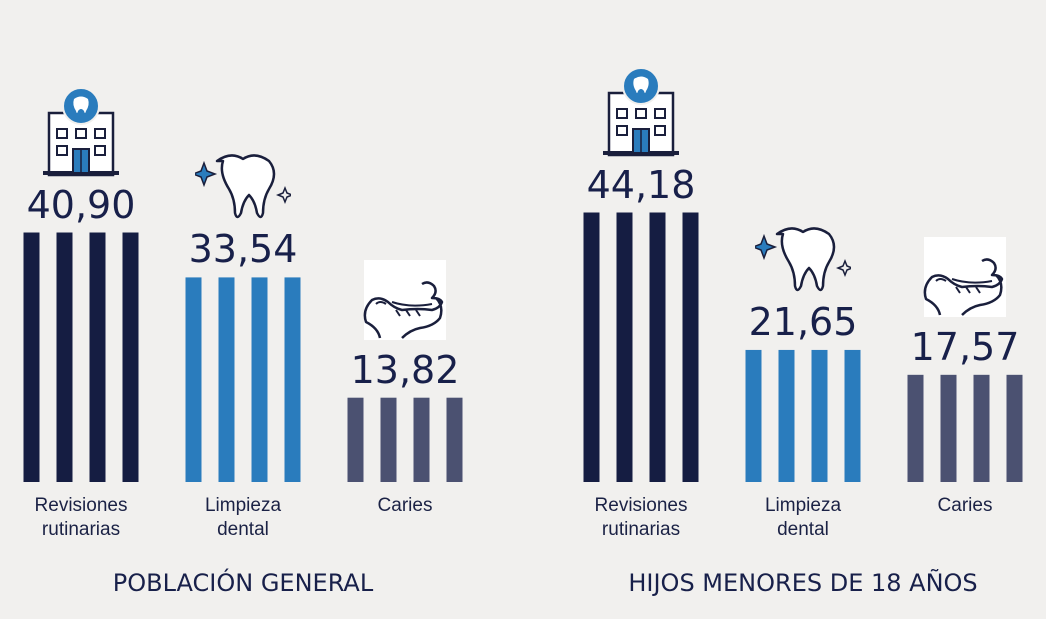 The height and width of the screenshot is (619, 1046). I want to click on value-label: 21,65, so click(803, 321).